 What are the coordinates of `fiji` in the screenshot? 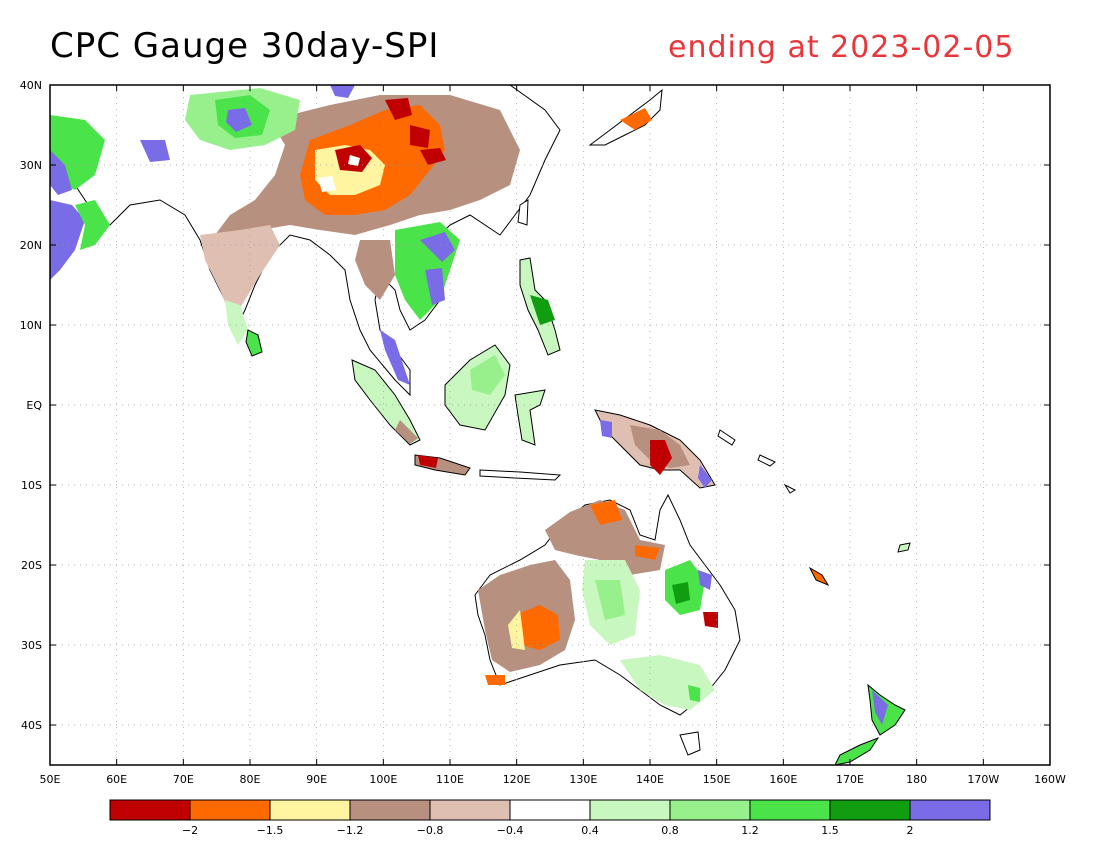 It's located at (904, 547).